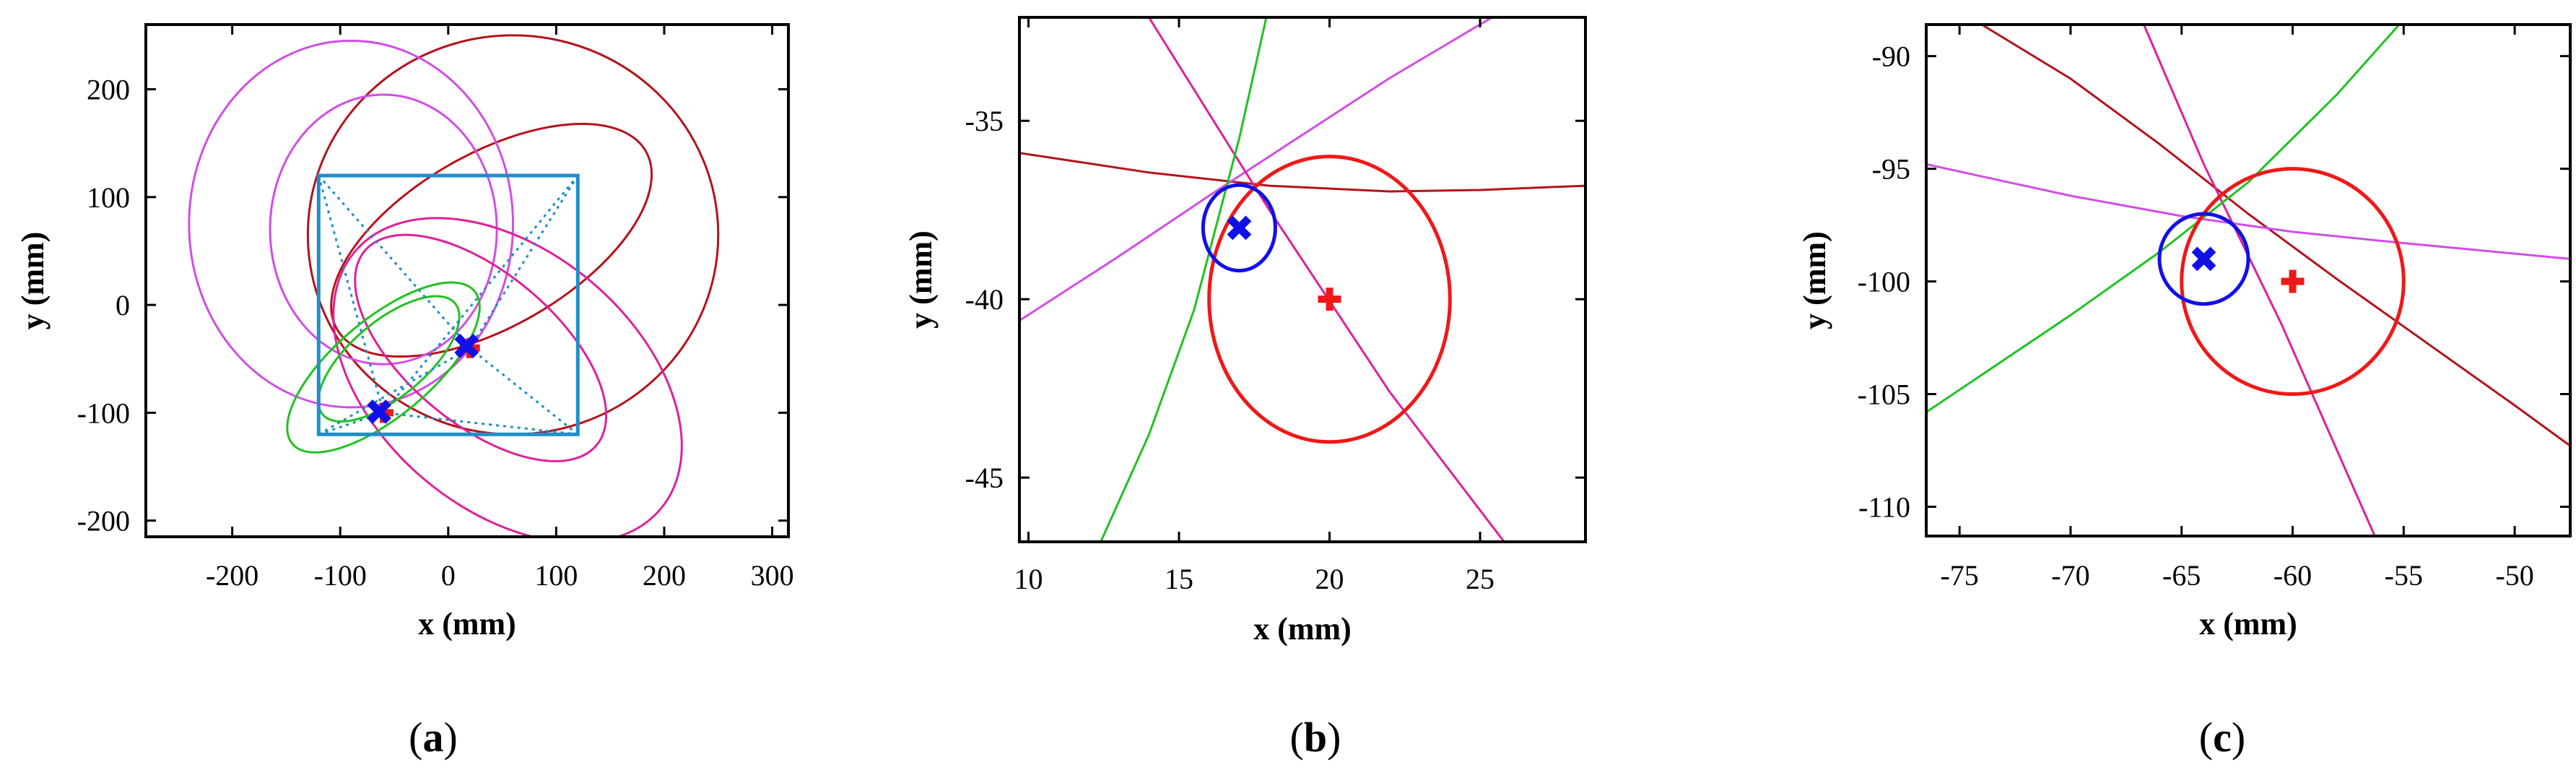 The image size is (2576, 773). I want to click on panel-a-ytick-label-4: 200, so click(108, 90).